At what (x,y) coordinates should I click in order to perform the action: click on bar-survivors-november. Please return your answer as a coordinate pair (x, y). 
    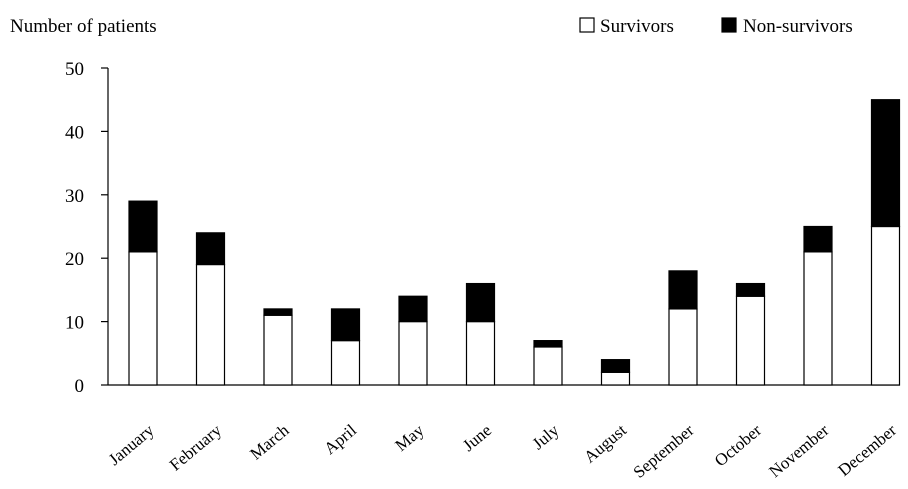
    Looking at the image, I should click on (818, 318).